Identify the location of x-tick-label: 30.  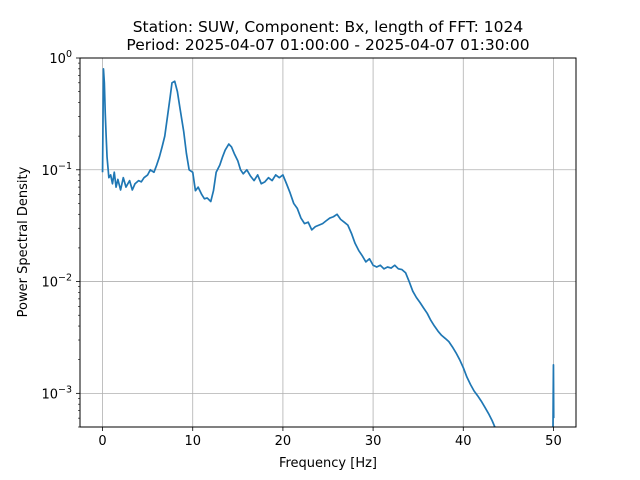
(373, 441).